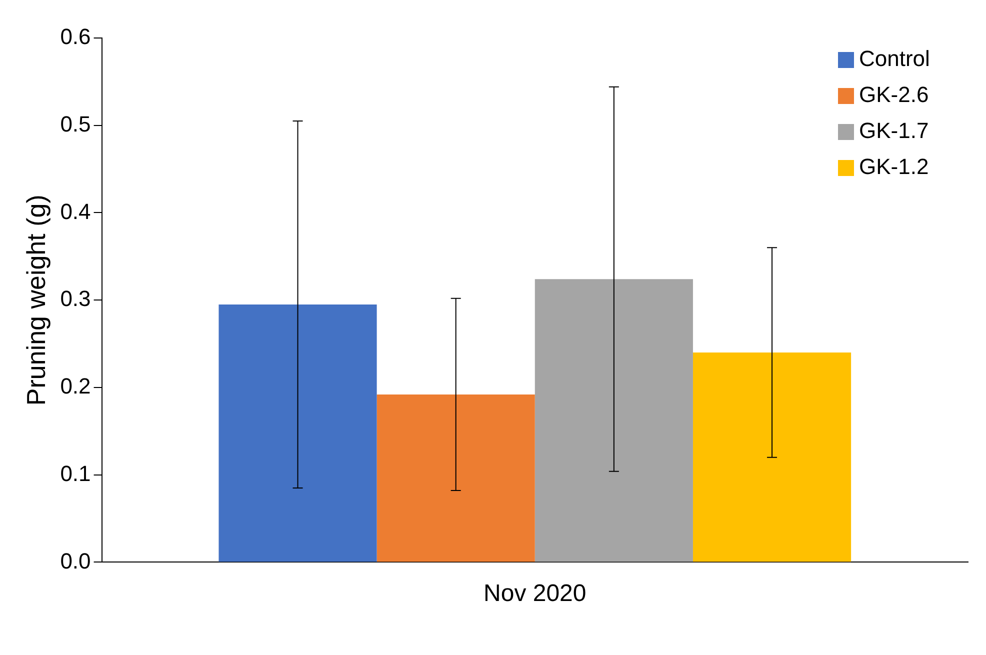  What do you see at coordinates (35, 300) in the screenshot?
I see `y-axis-title: Pruning weight (g)` at bounding box center [35, 300].